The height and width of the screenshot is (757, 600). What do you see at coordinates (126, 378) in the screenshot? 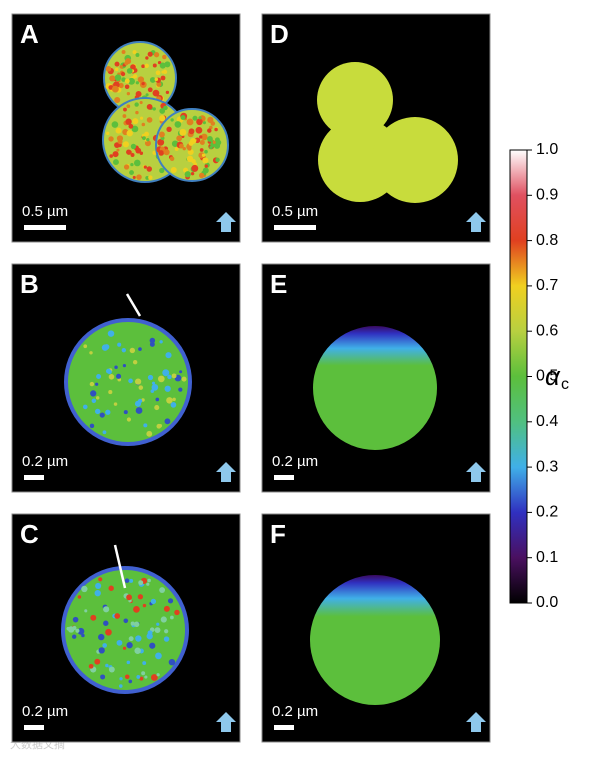
I see `panel: B 0.2 µm` at bounding box center [126, 378].